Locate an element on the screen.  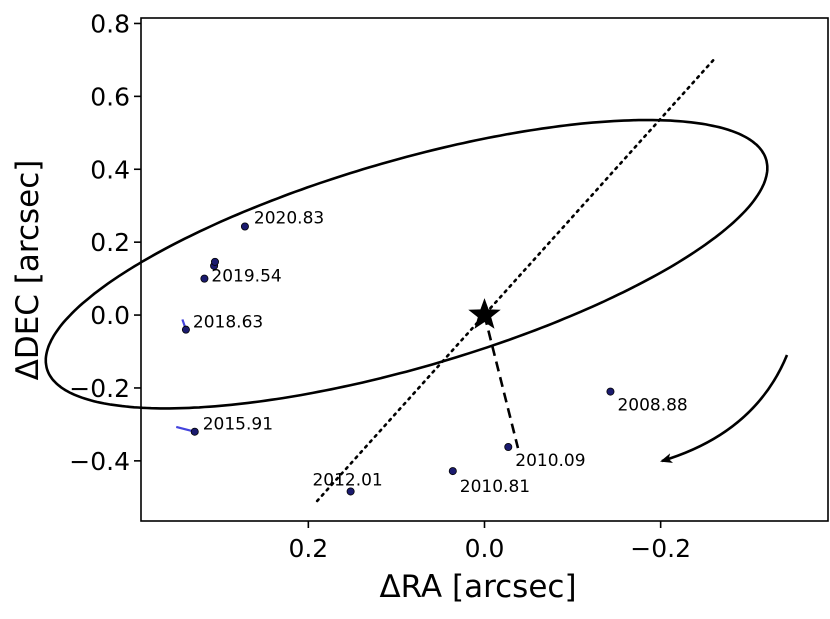
y-tick-label: −0.4 is located at coordinates (99, 461).